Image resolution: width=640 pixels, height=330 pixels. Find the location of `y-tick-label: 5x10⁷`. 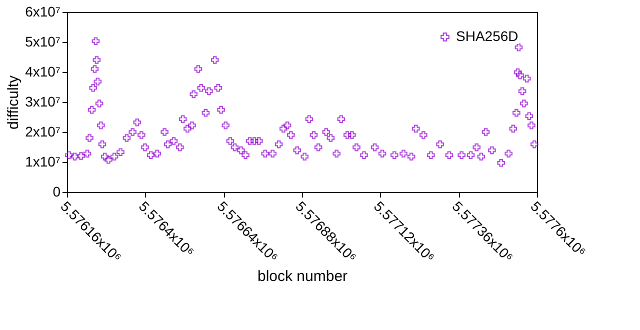

y-tick-label: 5x10⁷ is located at coordinates (42, 42).